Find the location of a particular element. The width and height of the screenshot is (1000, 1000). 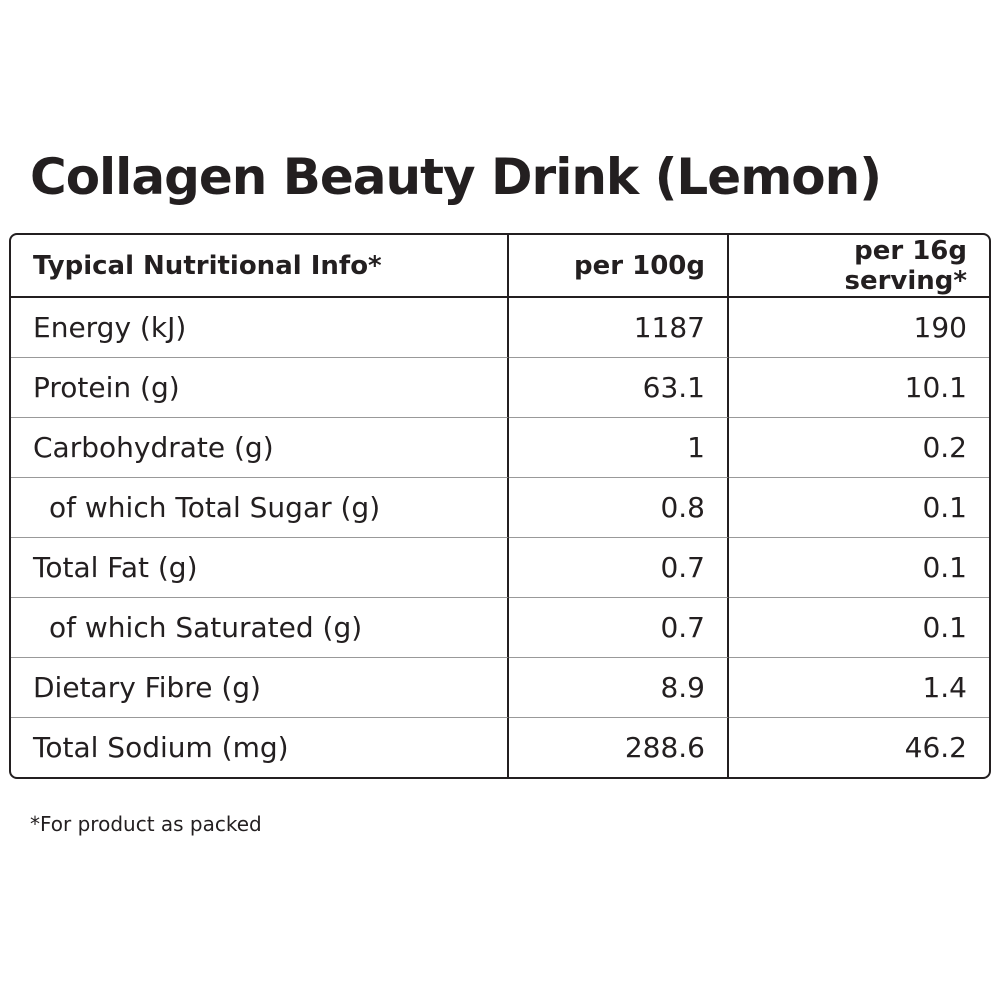

table-cell: 0.2 is located at coordinates (859, 448).